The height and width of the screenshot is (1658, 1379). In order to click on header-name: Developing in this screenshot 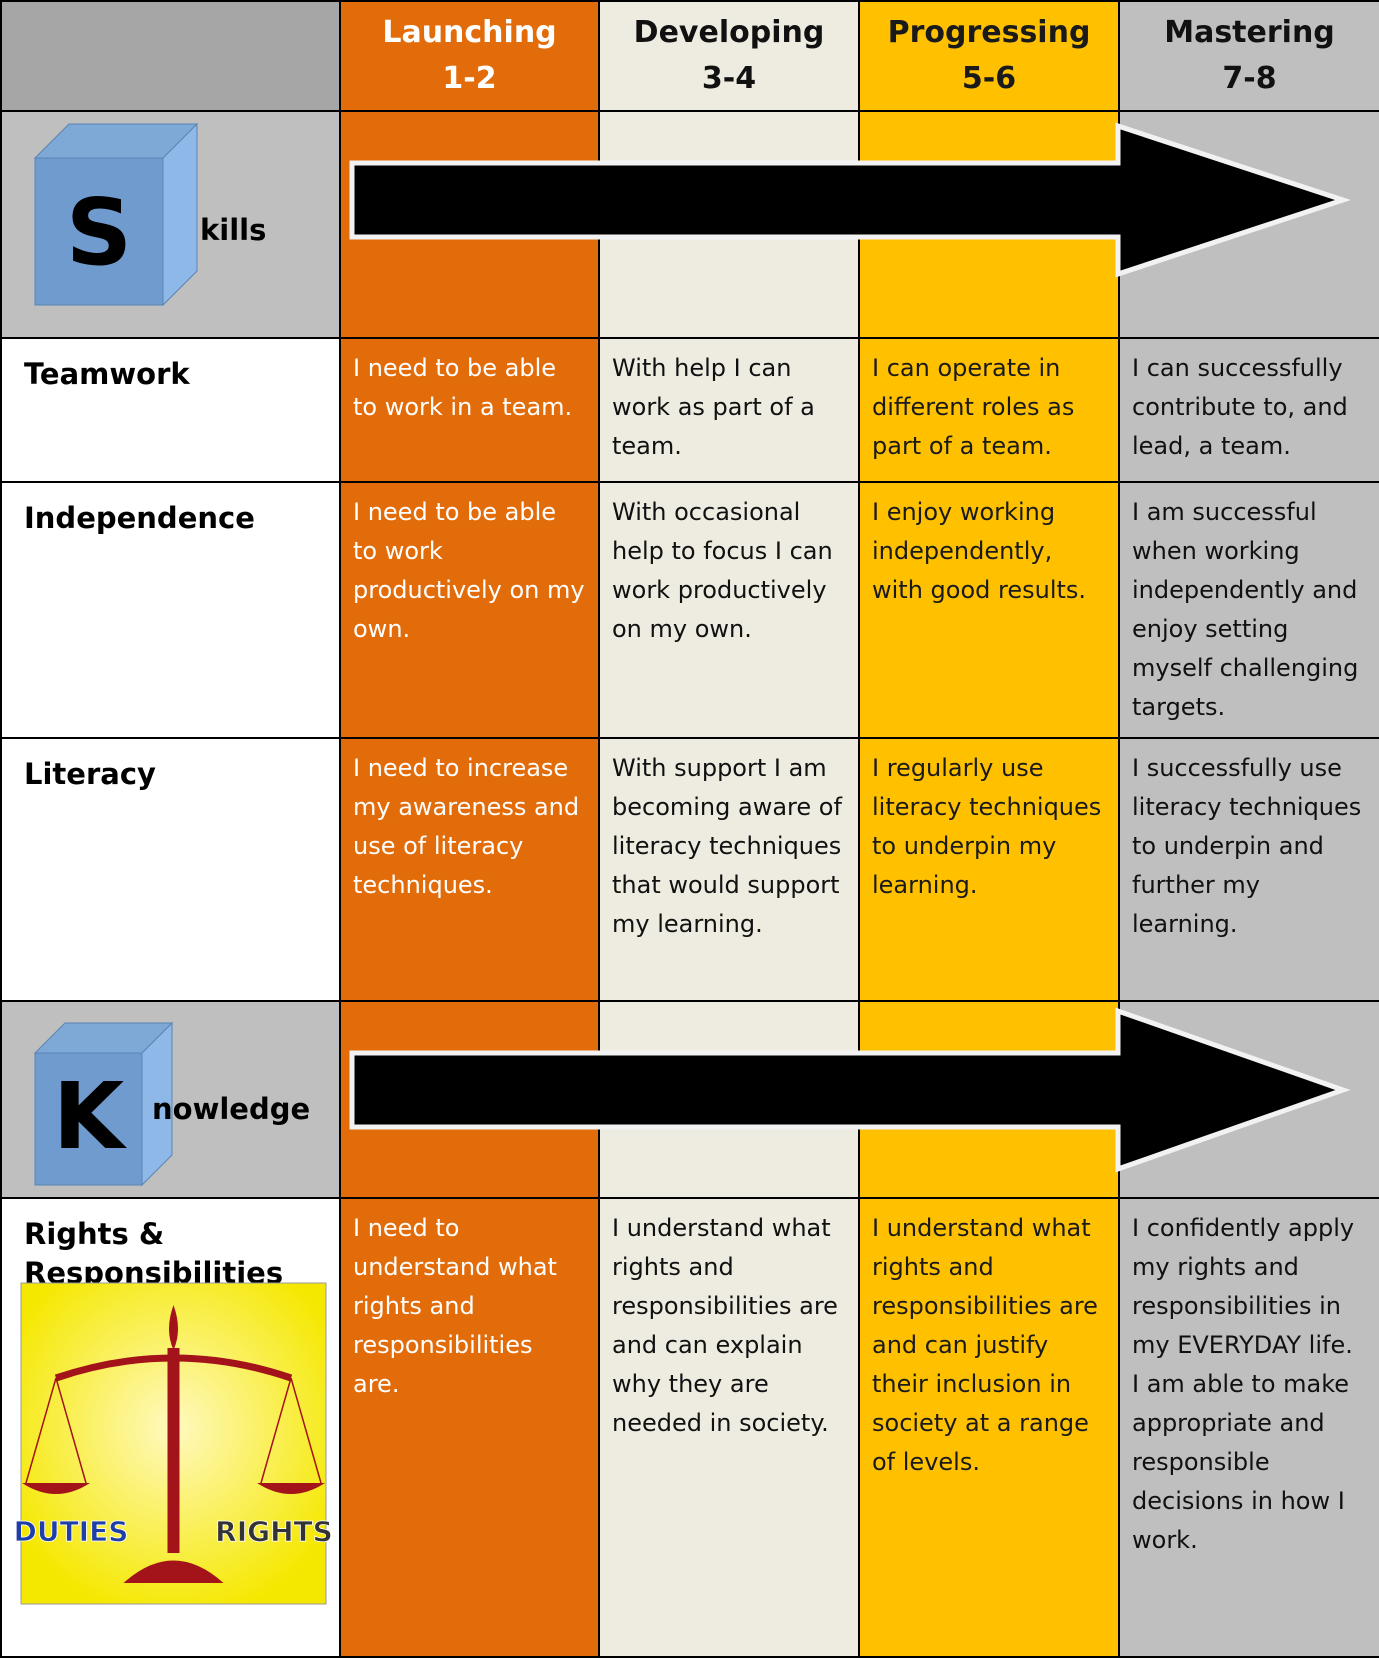, I will do `click(729, 32)`.